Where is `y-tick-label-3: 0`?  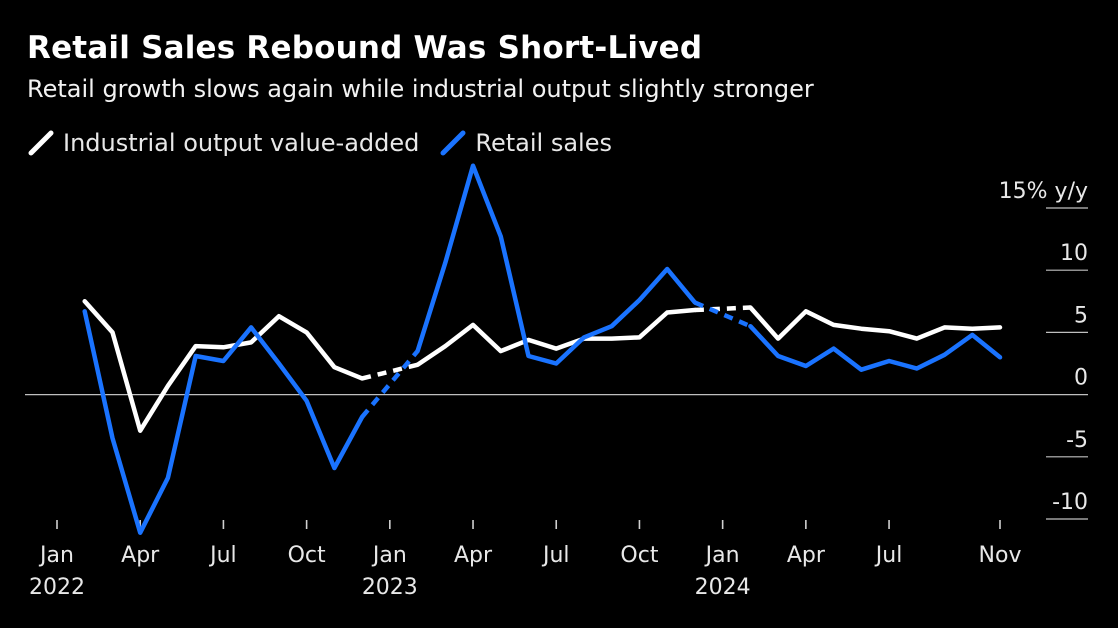
y-tick-label-3: 0 is located at coordinates (1081, 378).